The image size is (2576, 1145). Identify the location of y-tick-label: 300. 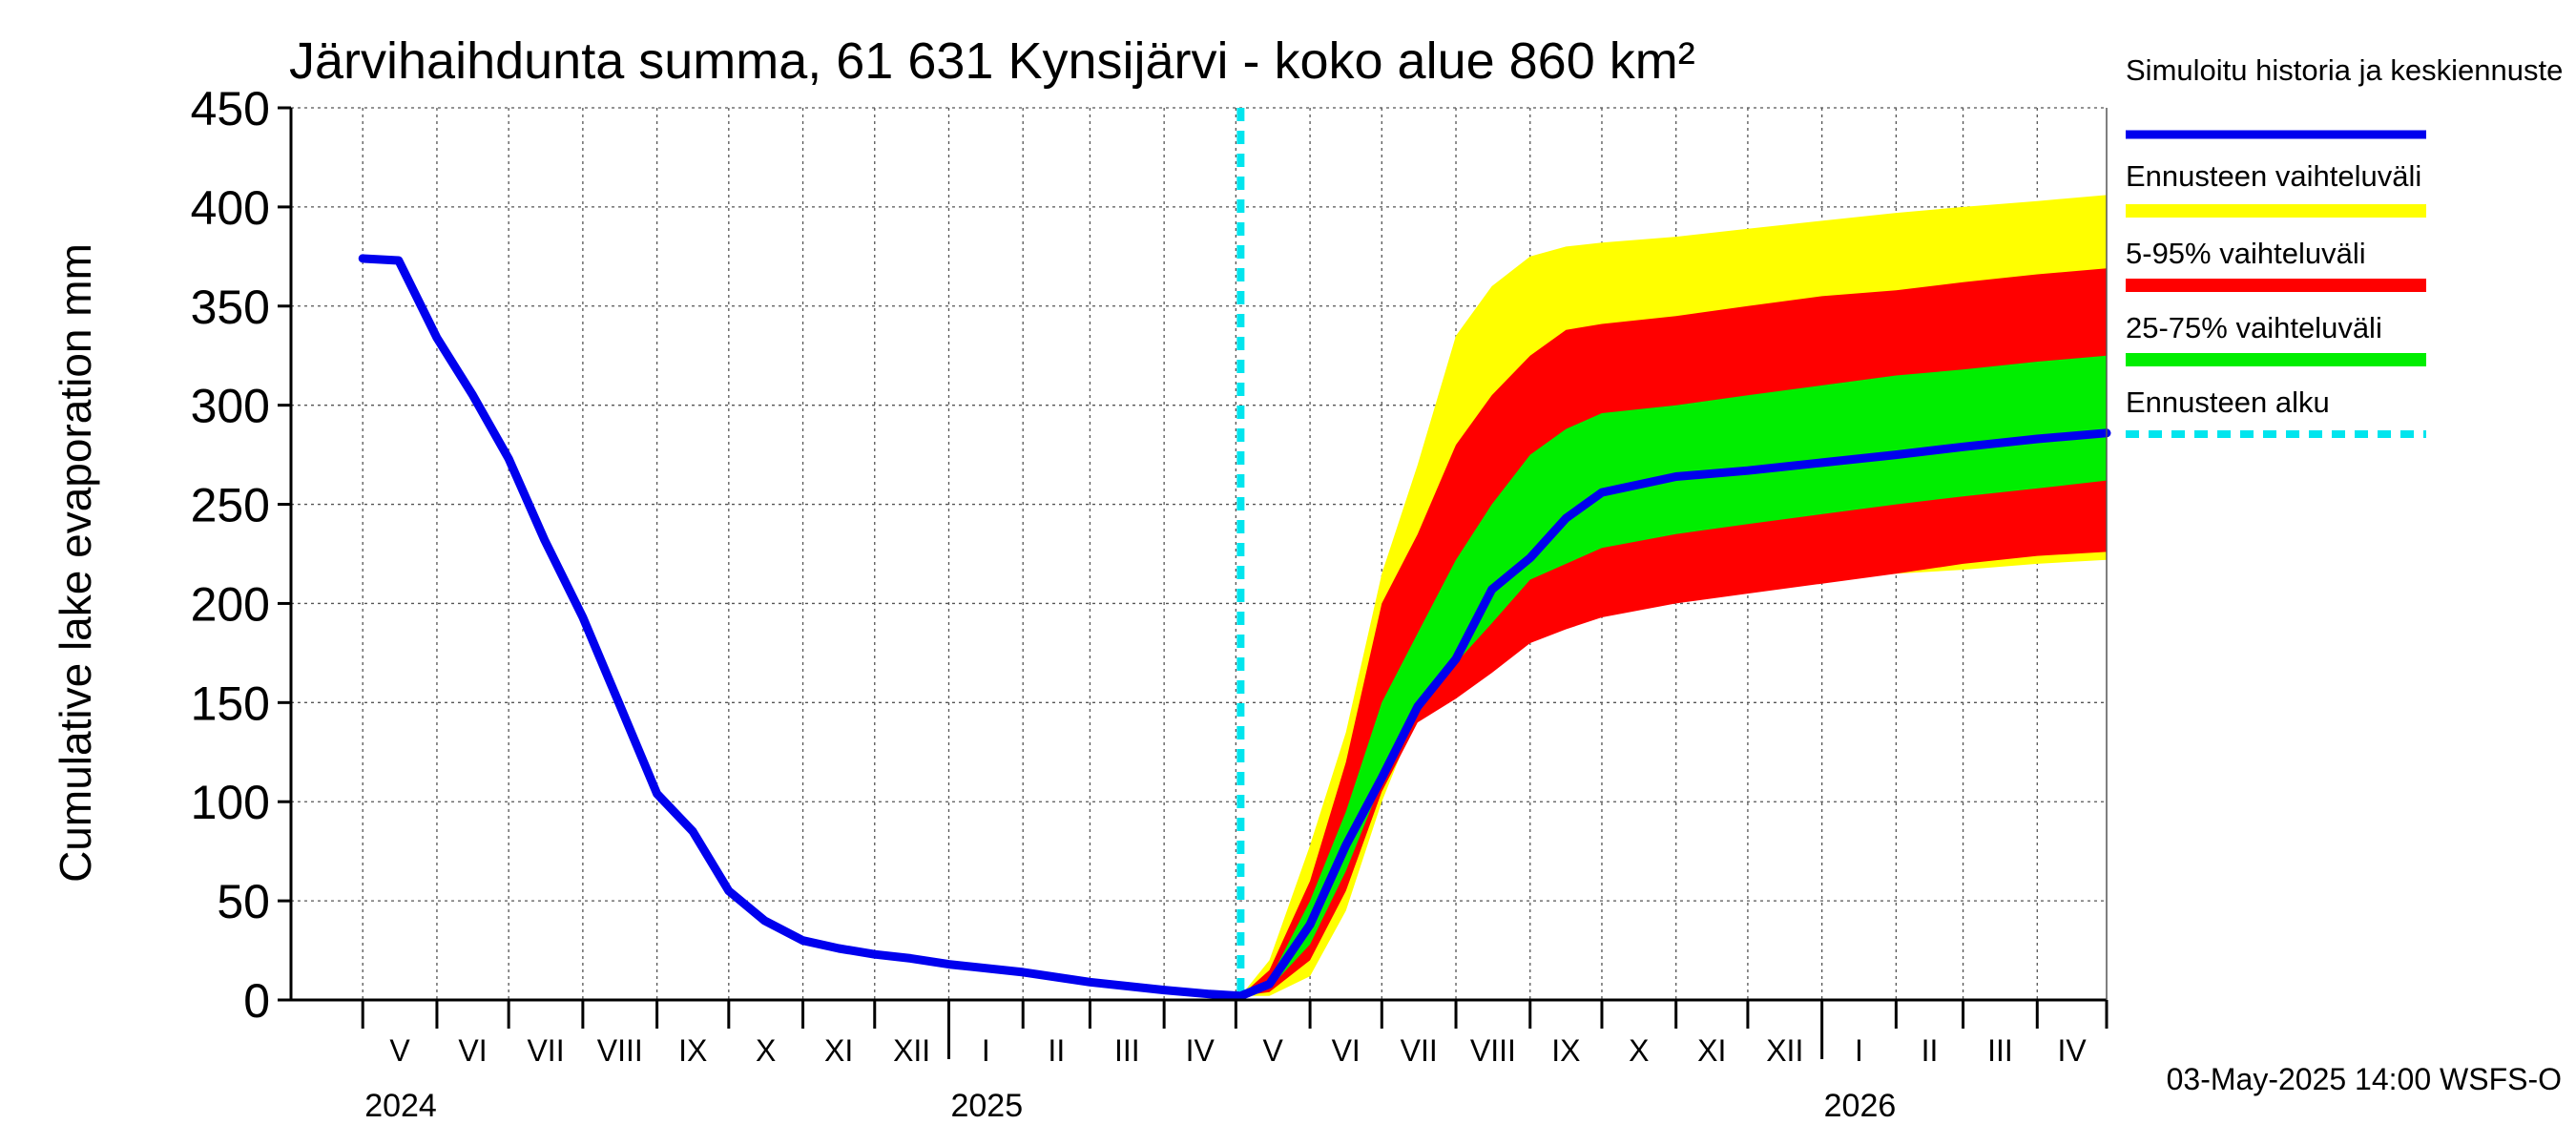
(230, 406).